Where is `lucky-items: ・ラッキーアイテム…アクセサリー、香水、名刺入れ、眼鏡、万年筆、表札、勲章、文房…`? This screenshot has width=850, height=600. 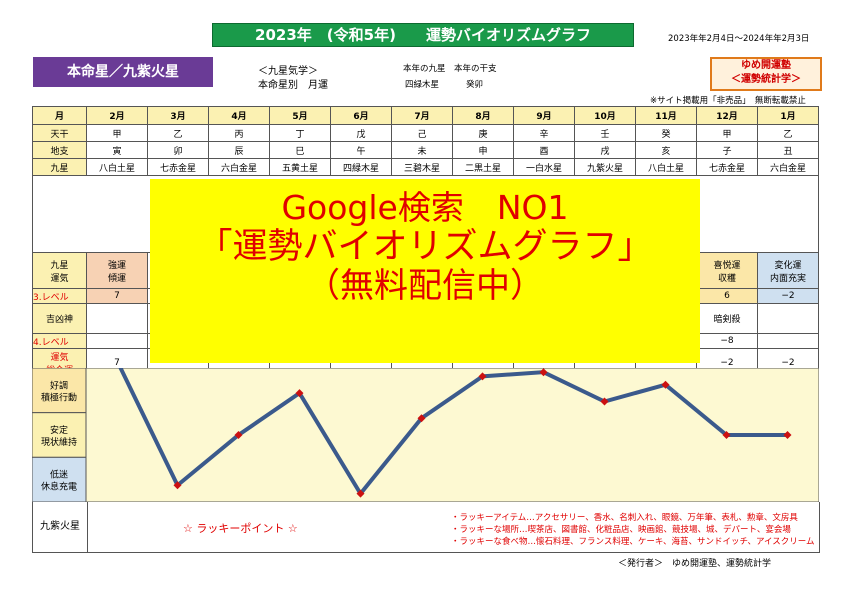
lucky-items: ・ラッキーアイテム…アクセサリー、香水、名刺入れ、眼鏡、万年筆、表札、勲章、文房… is located at coordinates (633, 530).